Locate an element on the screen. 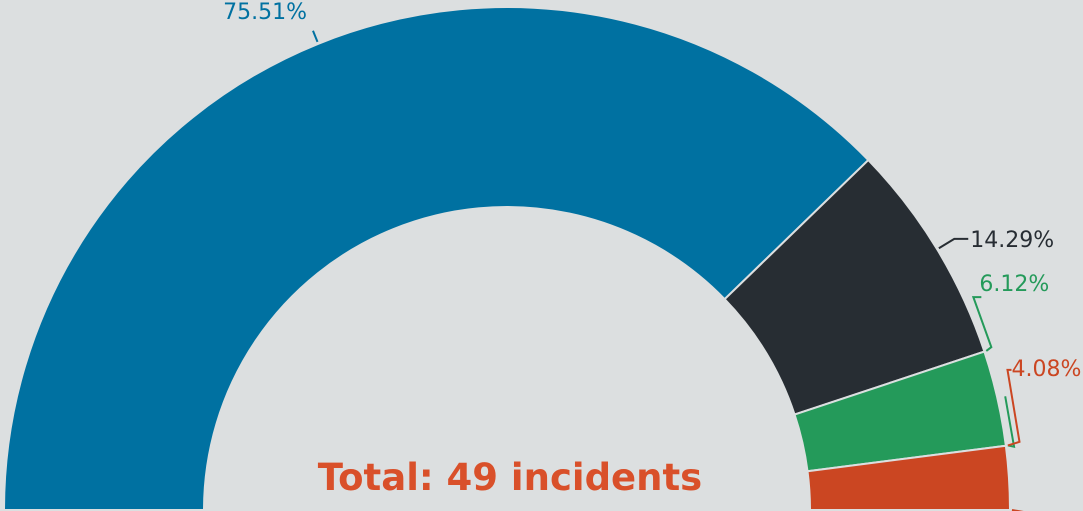 This screenshot has height=511, width=1083. data-label-4: 4.08% is located at coordinates (1046, 369).